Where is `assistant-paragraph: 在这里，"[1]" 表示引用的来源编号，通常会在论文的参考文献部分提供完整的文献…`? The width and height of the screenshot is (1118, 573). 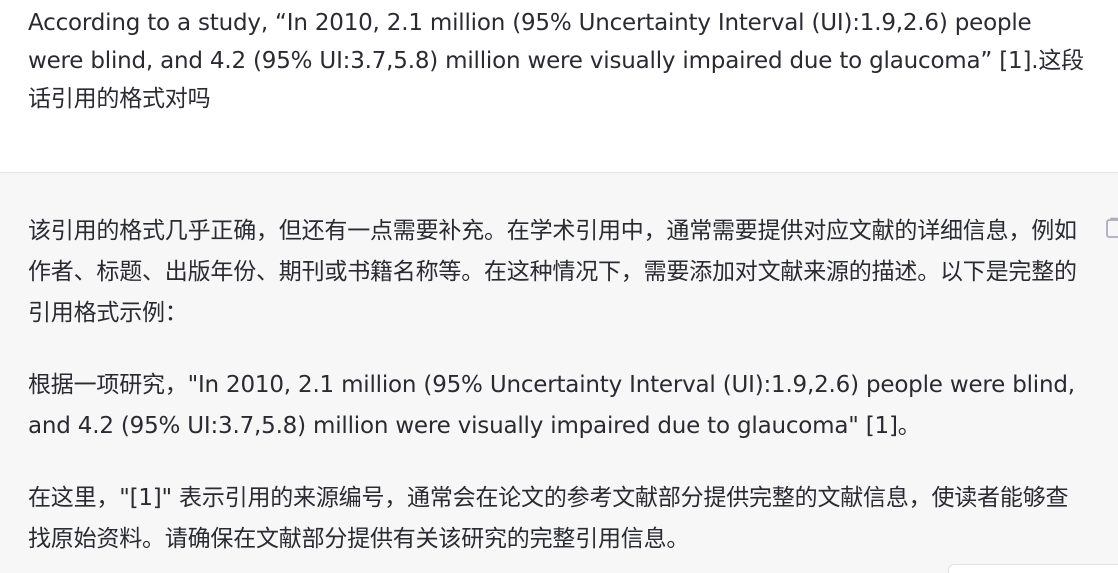
assistant-paragraph: 在这里，"[1]" 表示引用的来源编号，通常会在论文的参考文献部分提供完整的文献… is located at coordinates (548, 518).